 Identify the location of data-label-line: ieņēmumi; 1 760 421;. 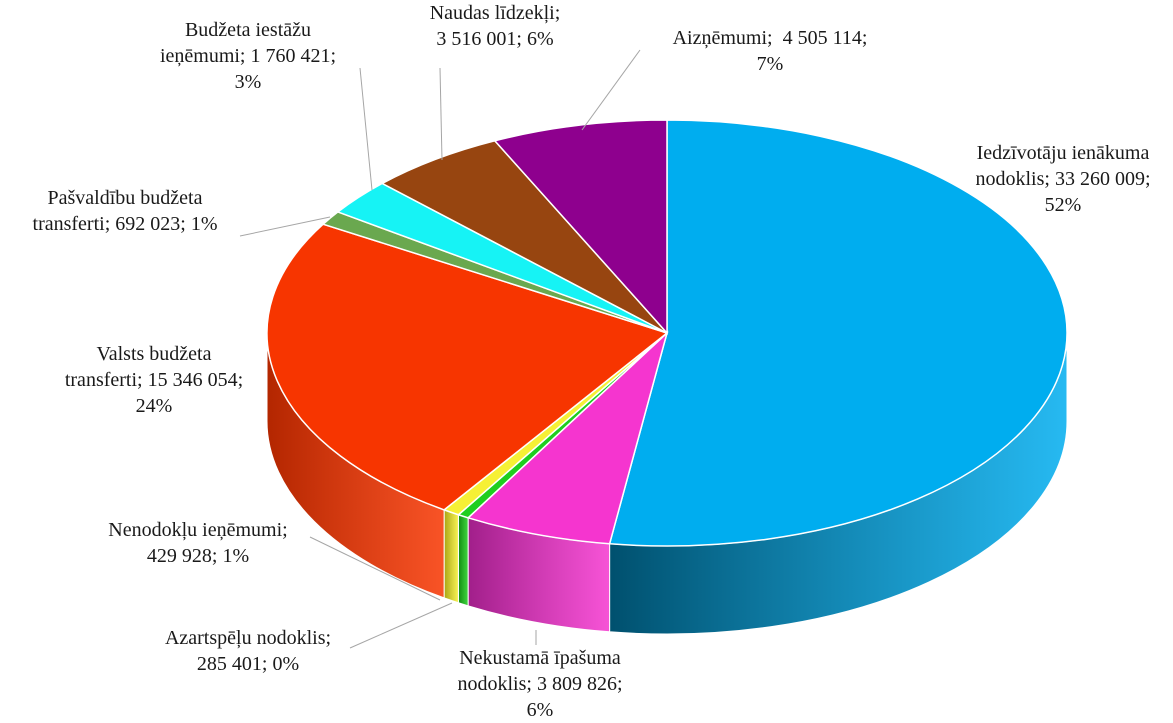
(248, 56).